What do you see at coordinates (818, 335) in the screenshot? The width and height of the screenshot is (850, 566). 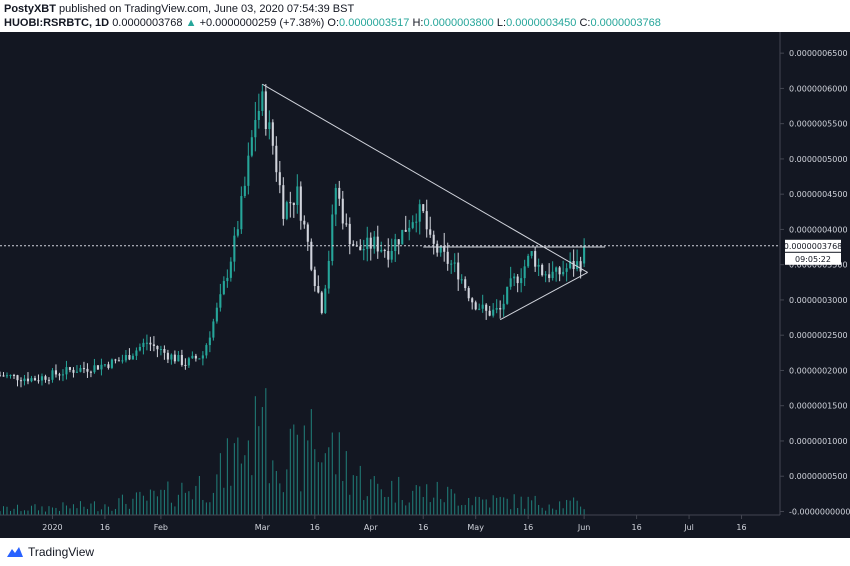 I see `y-tick-label: 0.0000002500` at bounding box center [818, 335].